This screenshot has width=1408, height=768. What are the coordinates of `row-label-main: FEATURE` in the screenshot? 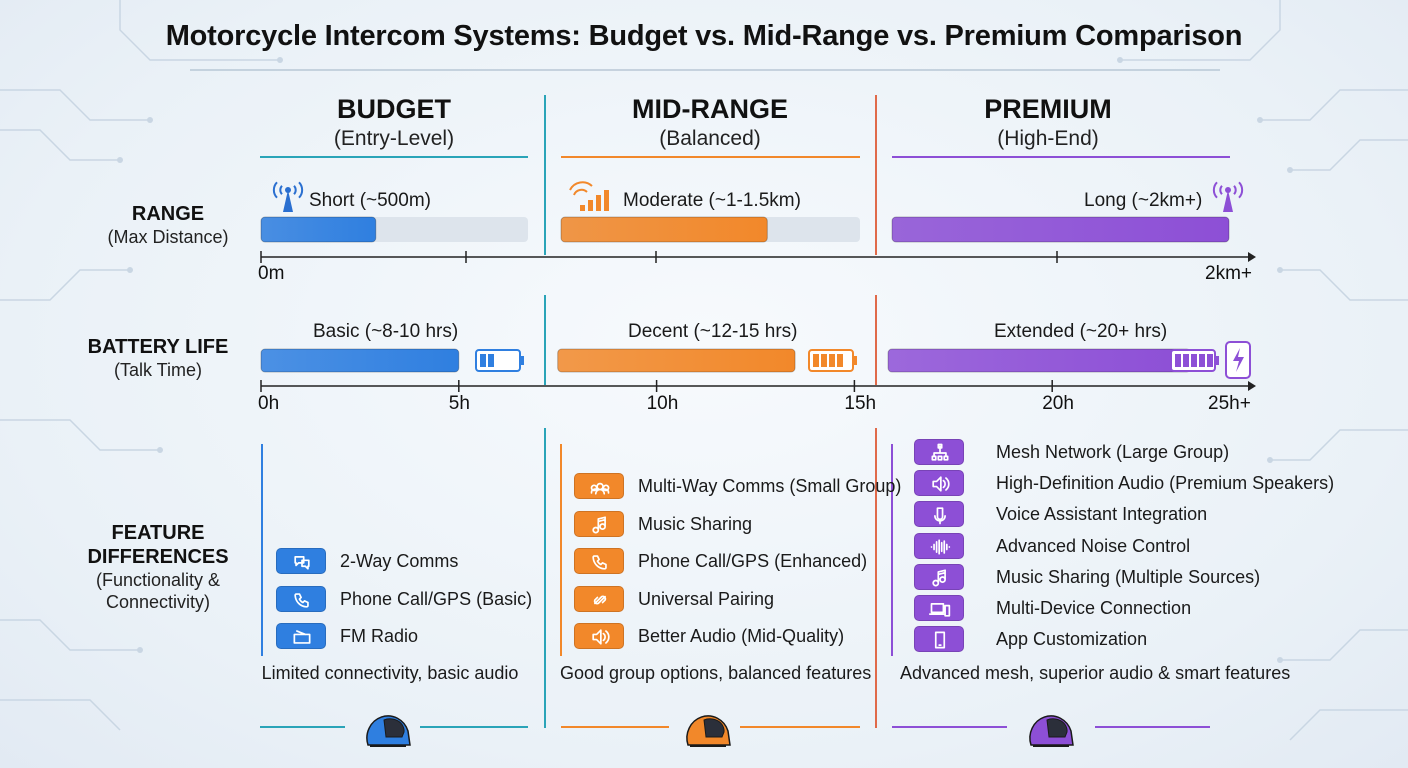 It's located at (158, 533).